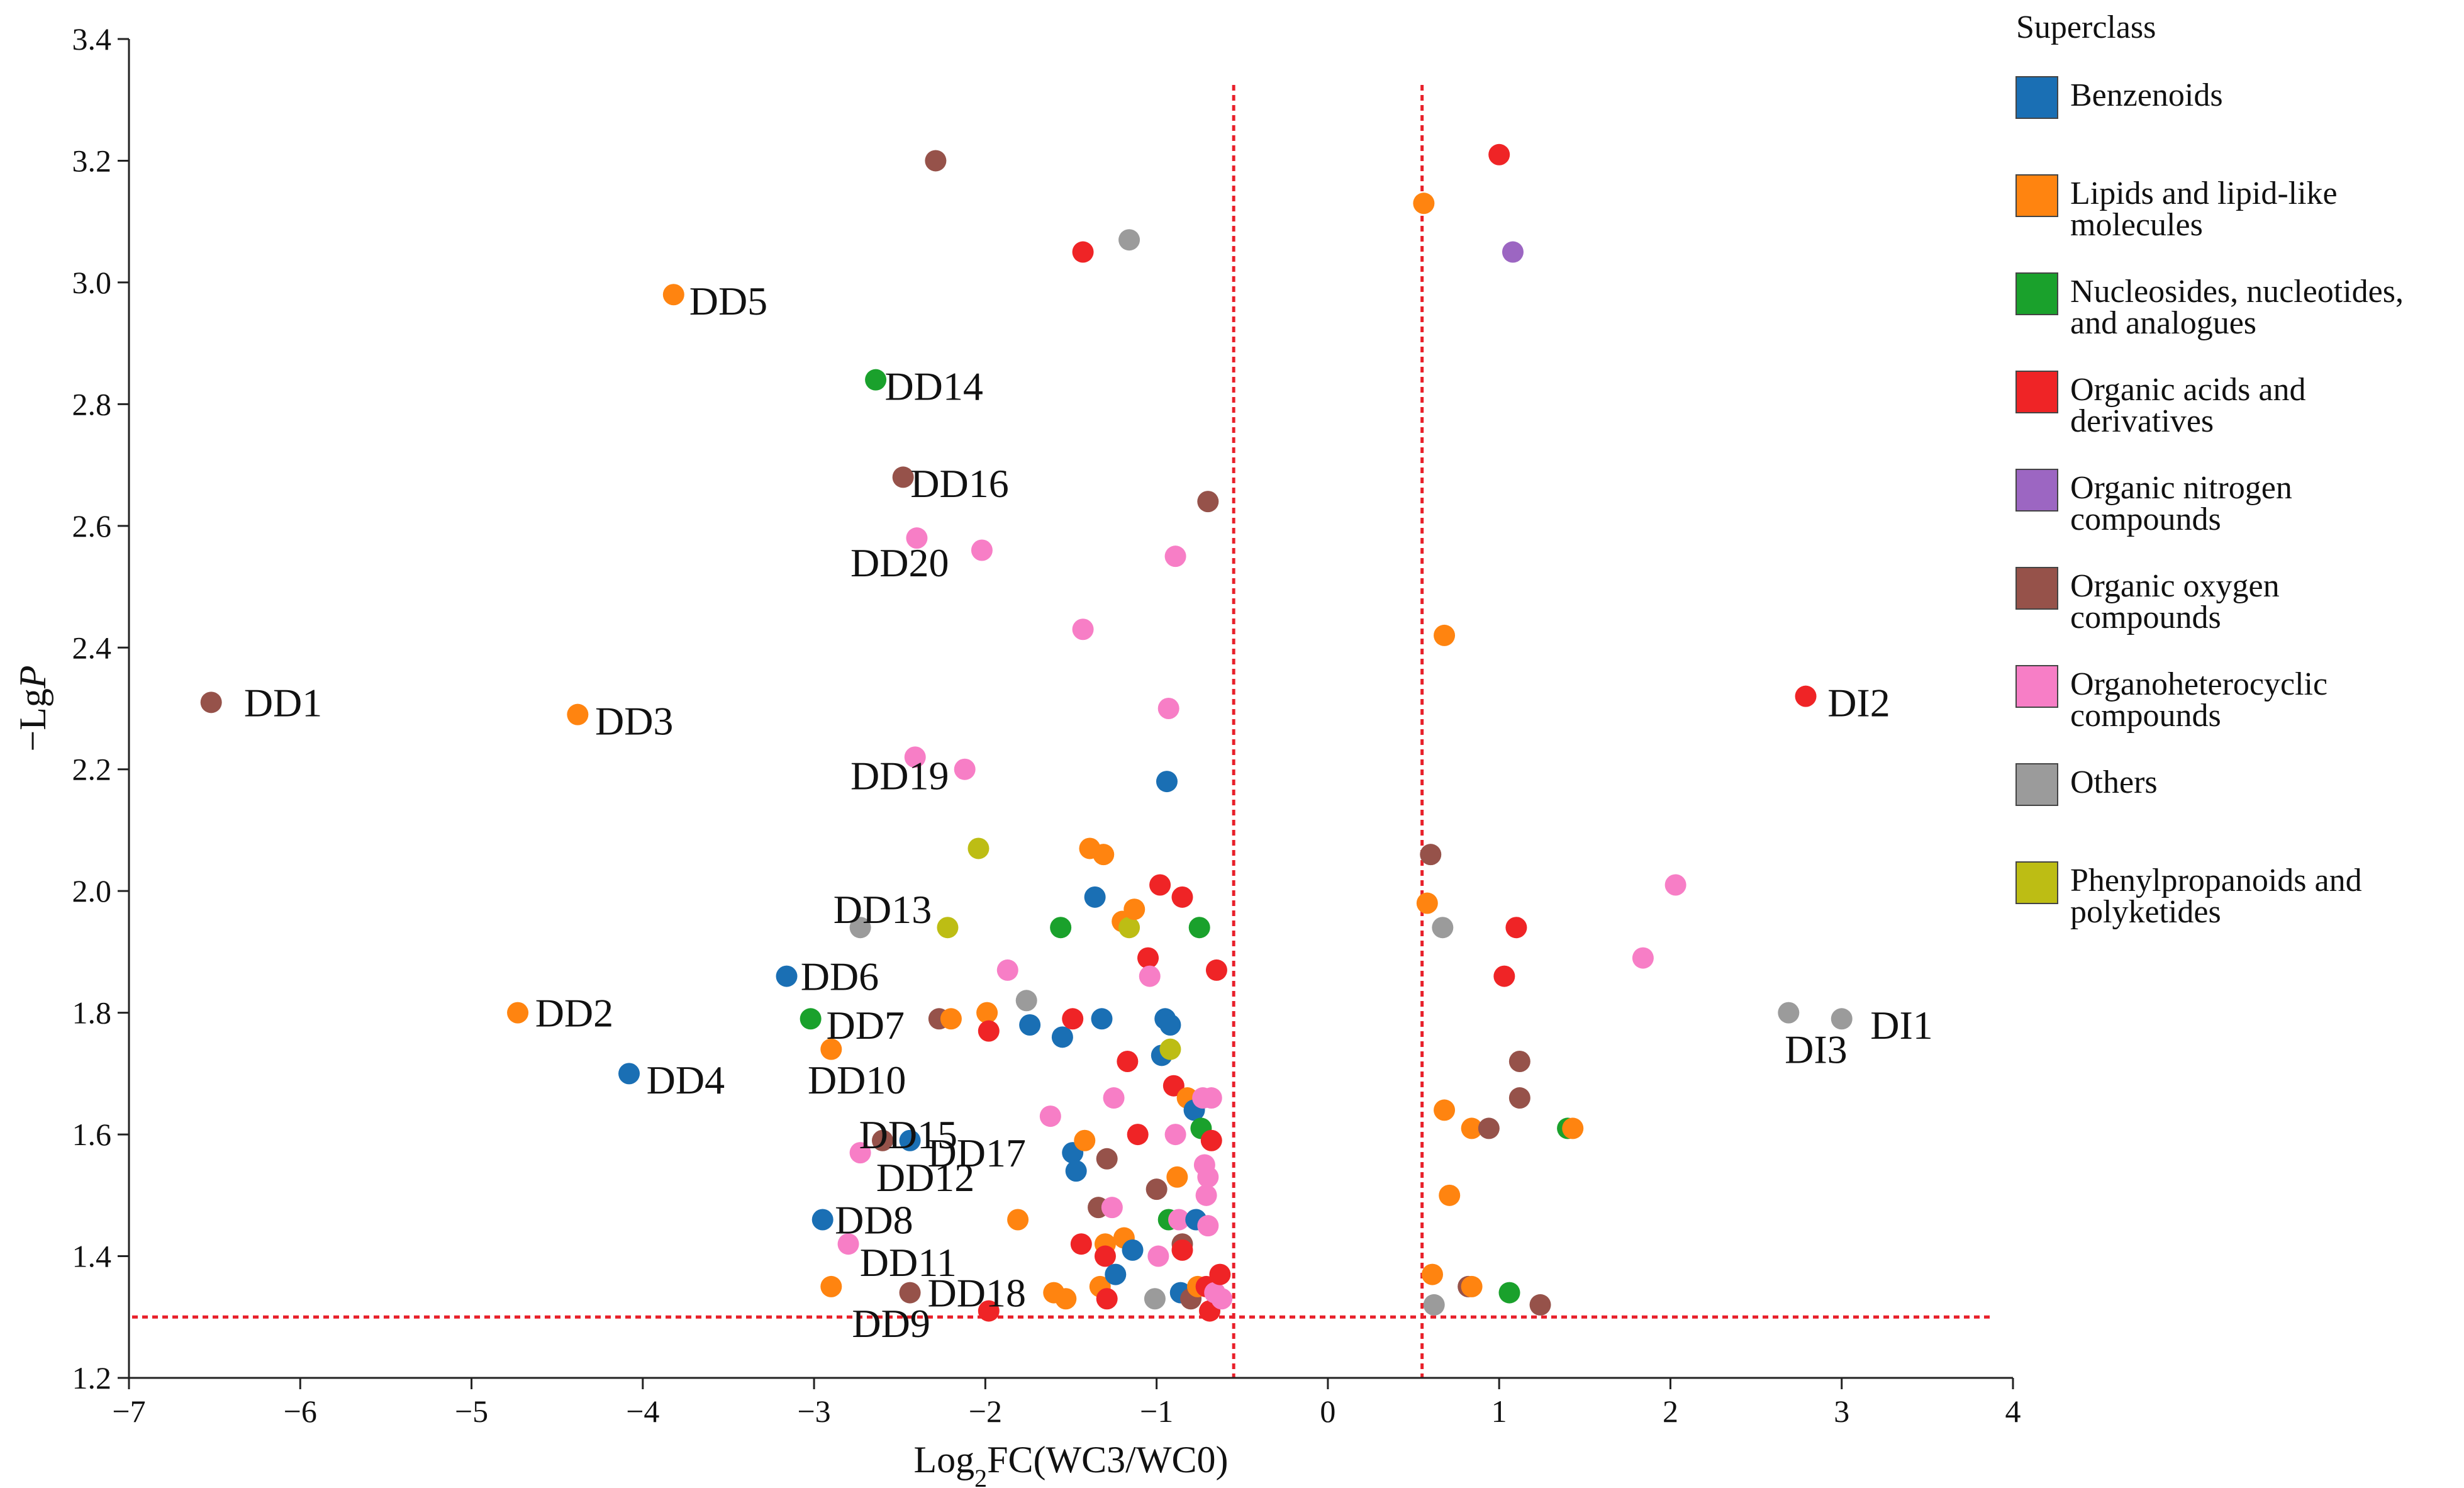 This screenshot has height=1488, width=2464. What do you see at coordinates (900, 775) in the screenshot?
I see `point-label: DD19` at bounding box center [900, 775].